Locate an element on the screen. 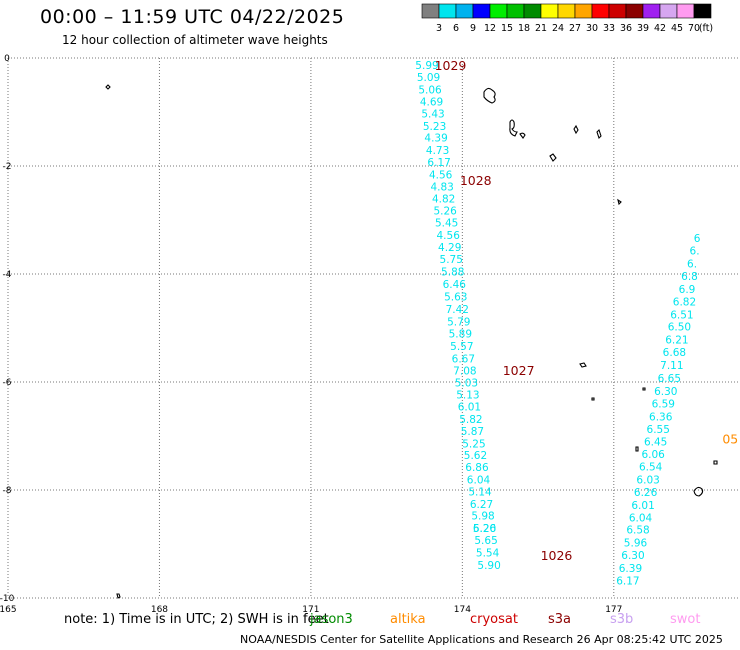  wave-height-value: 6.27 is located at coordinates (481, 505).